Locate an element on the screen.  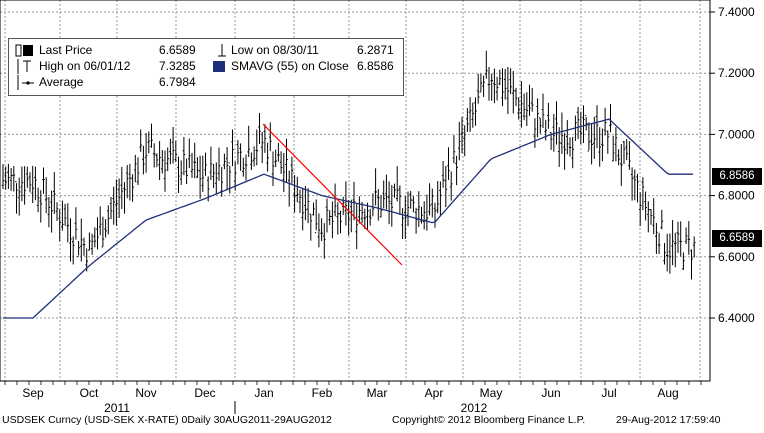
sma-square-icon is located at coordinates (219, 66).